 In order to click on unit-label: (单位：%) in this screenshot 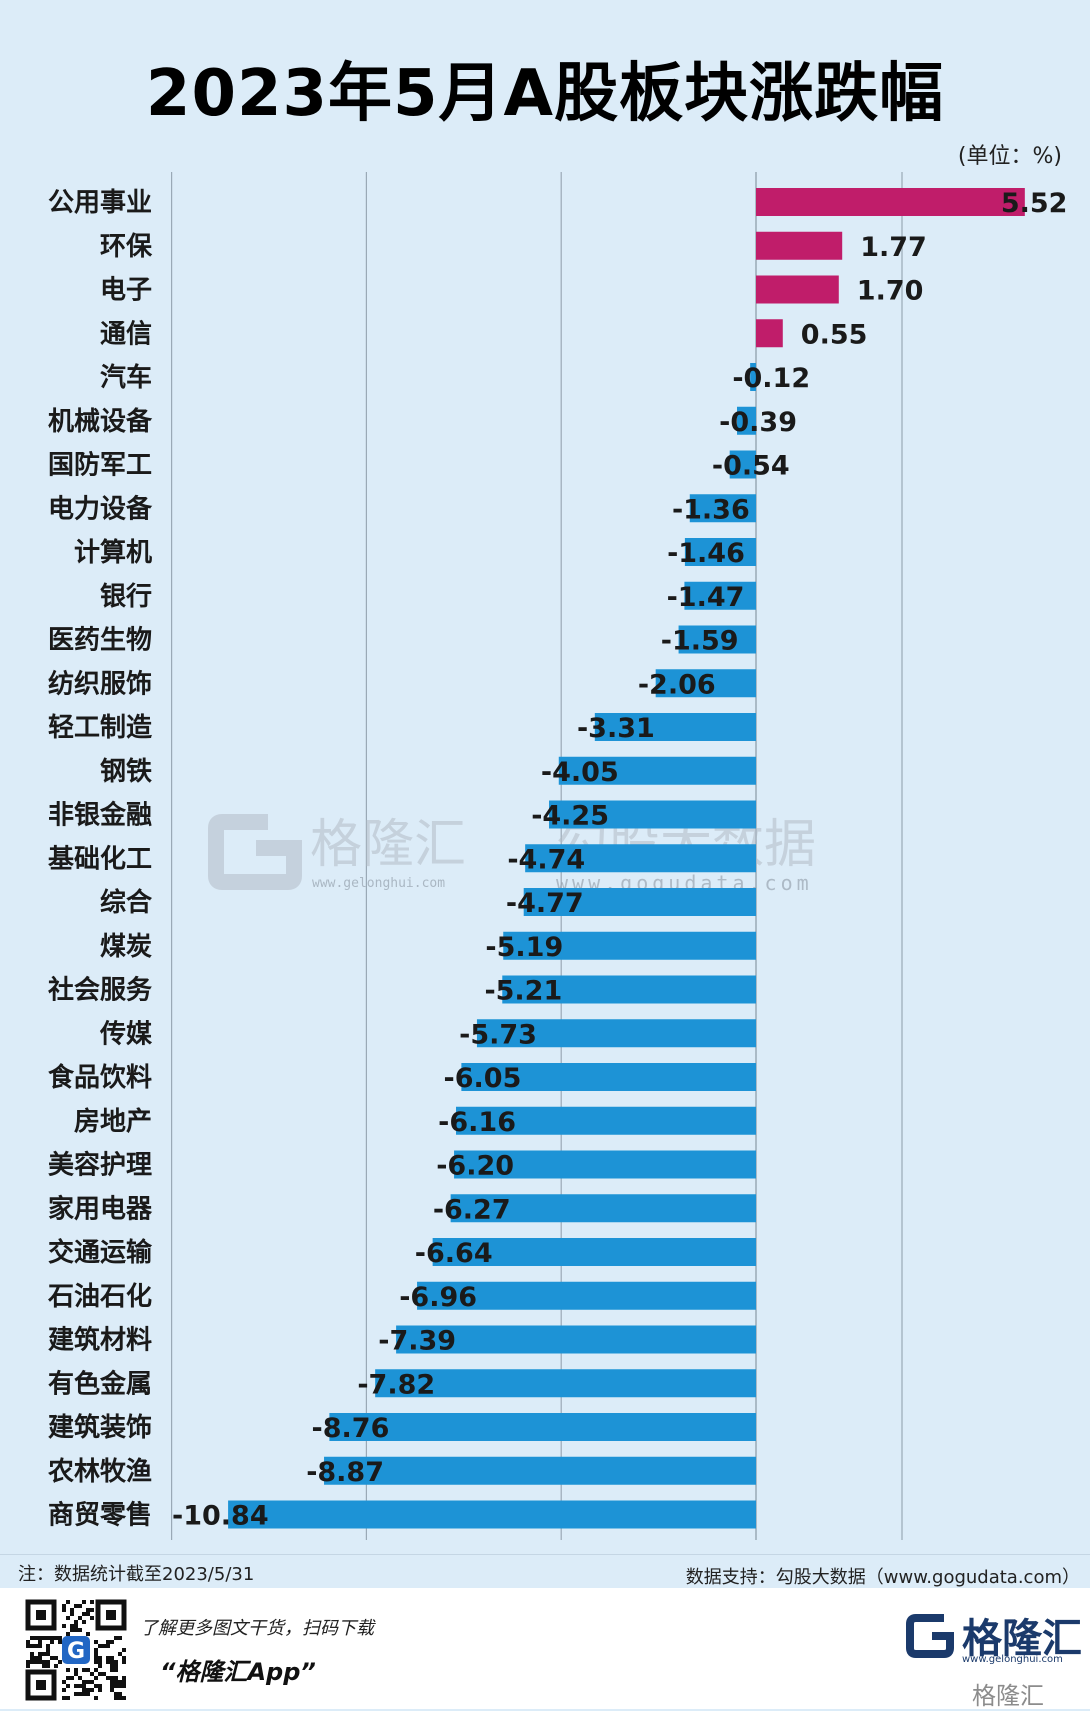, I will do `click(1009, 156)`.